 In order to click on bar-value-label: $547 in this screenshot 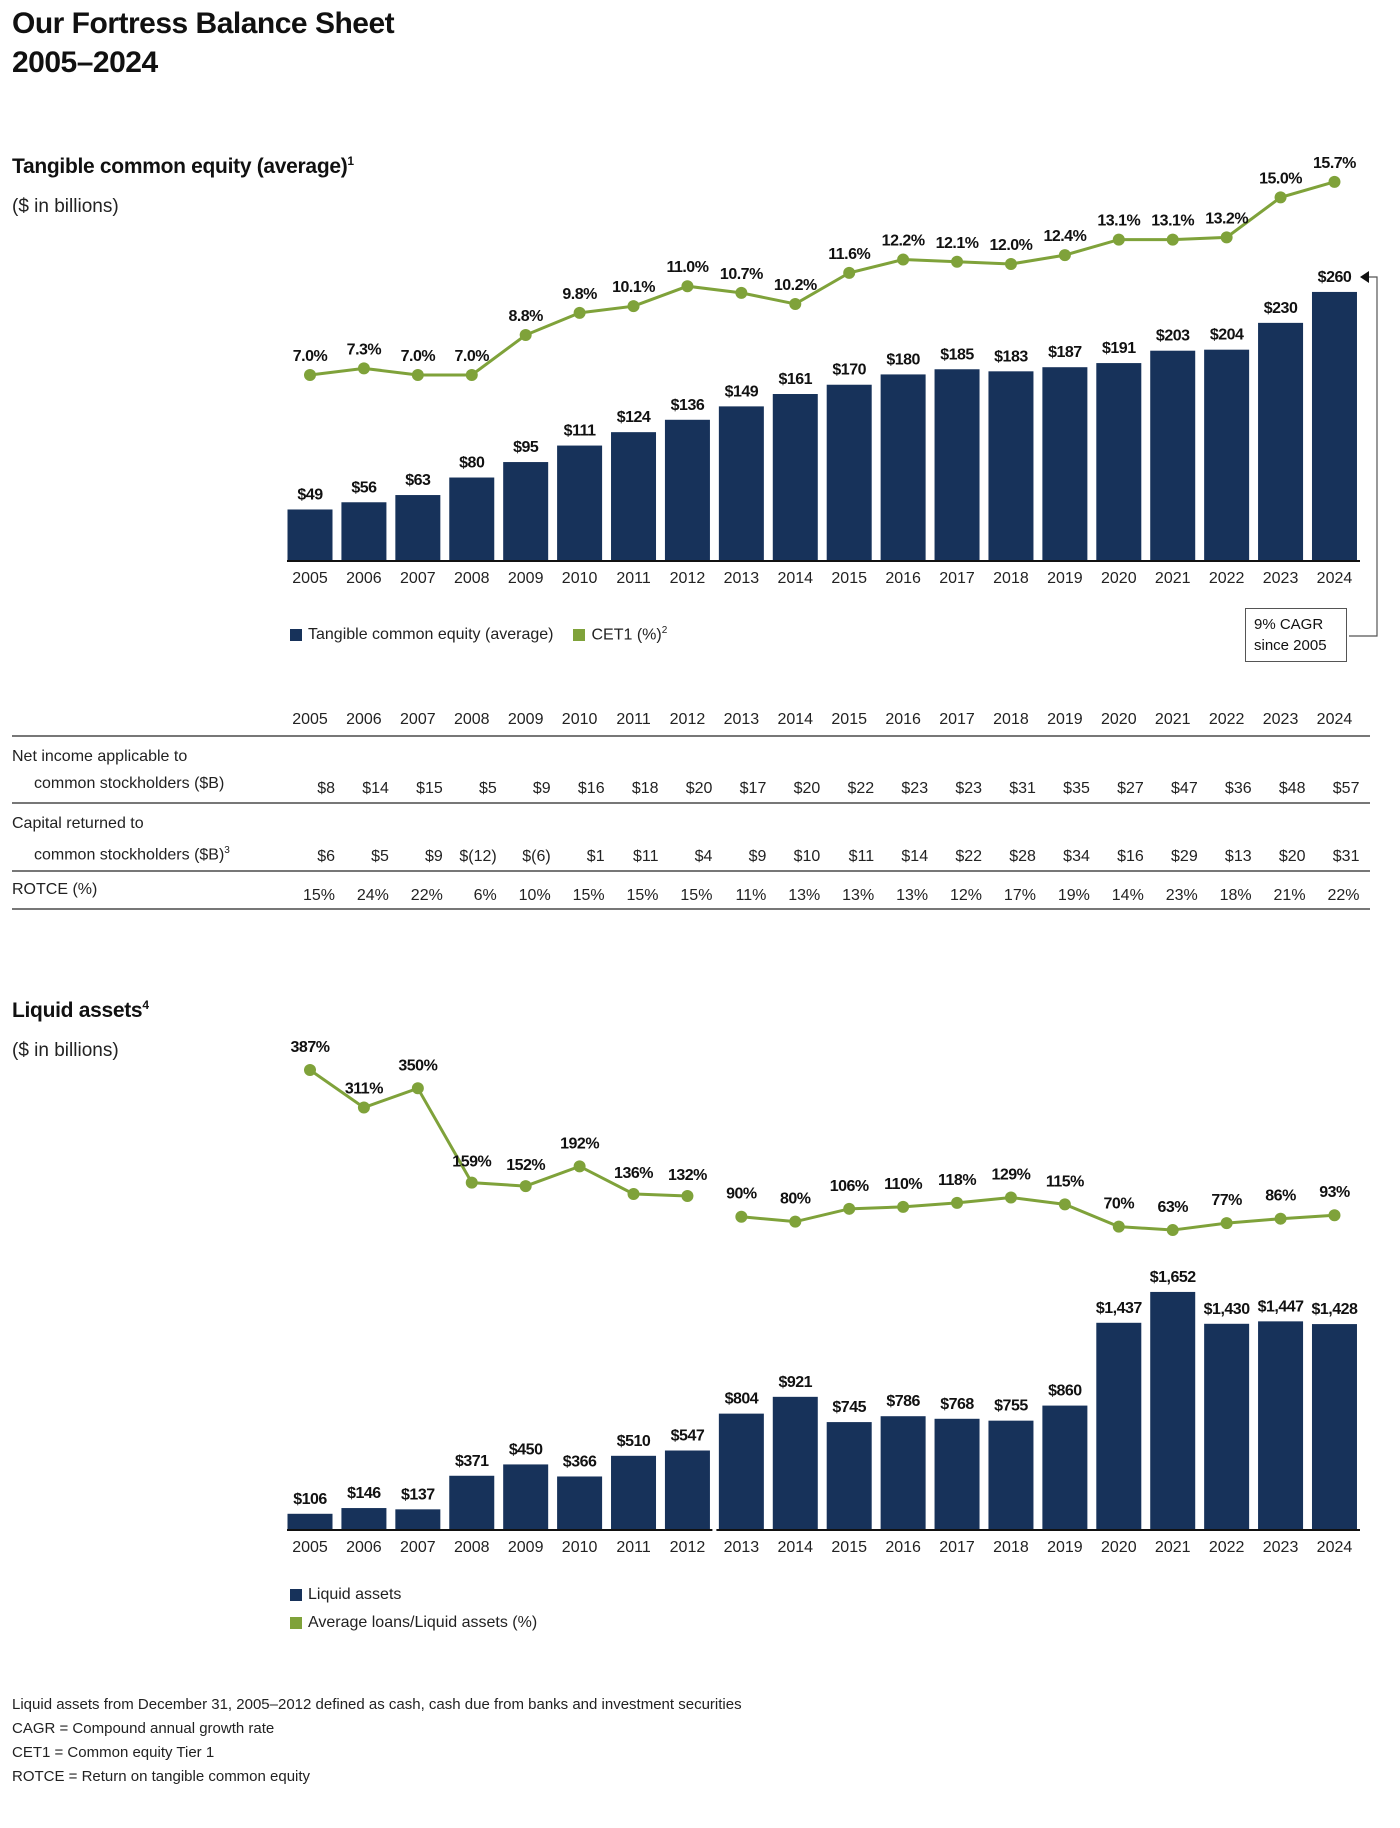, I will do `click(688, 1436)`.